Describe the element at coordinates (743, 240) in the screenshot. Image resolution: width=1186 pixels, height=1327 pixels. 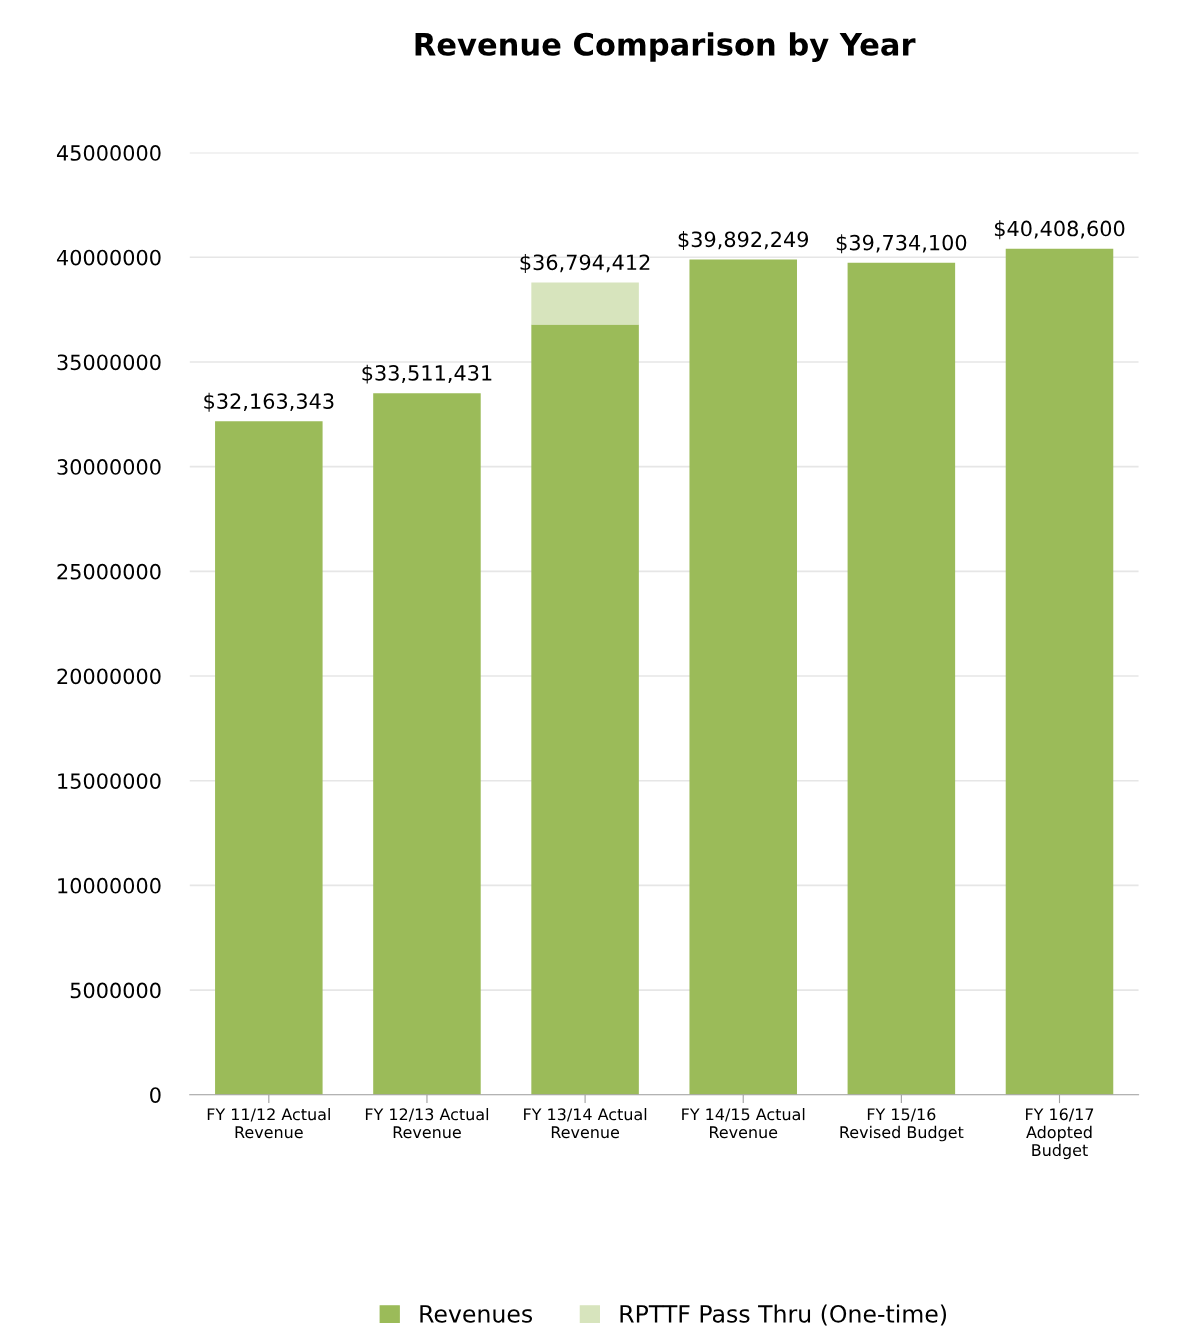
I see `data-label: $39,892,249` at that location.